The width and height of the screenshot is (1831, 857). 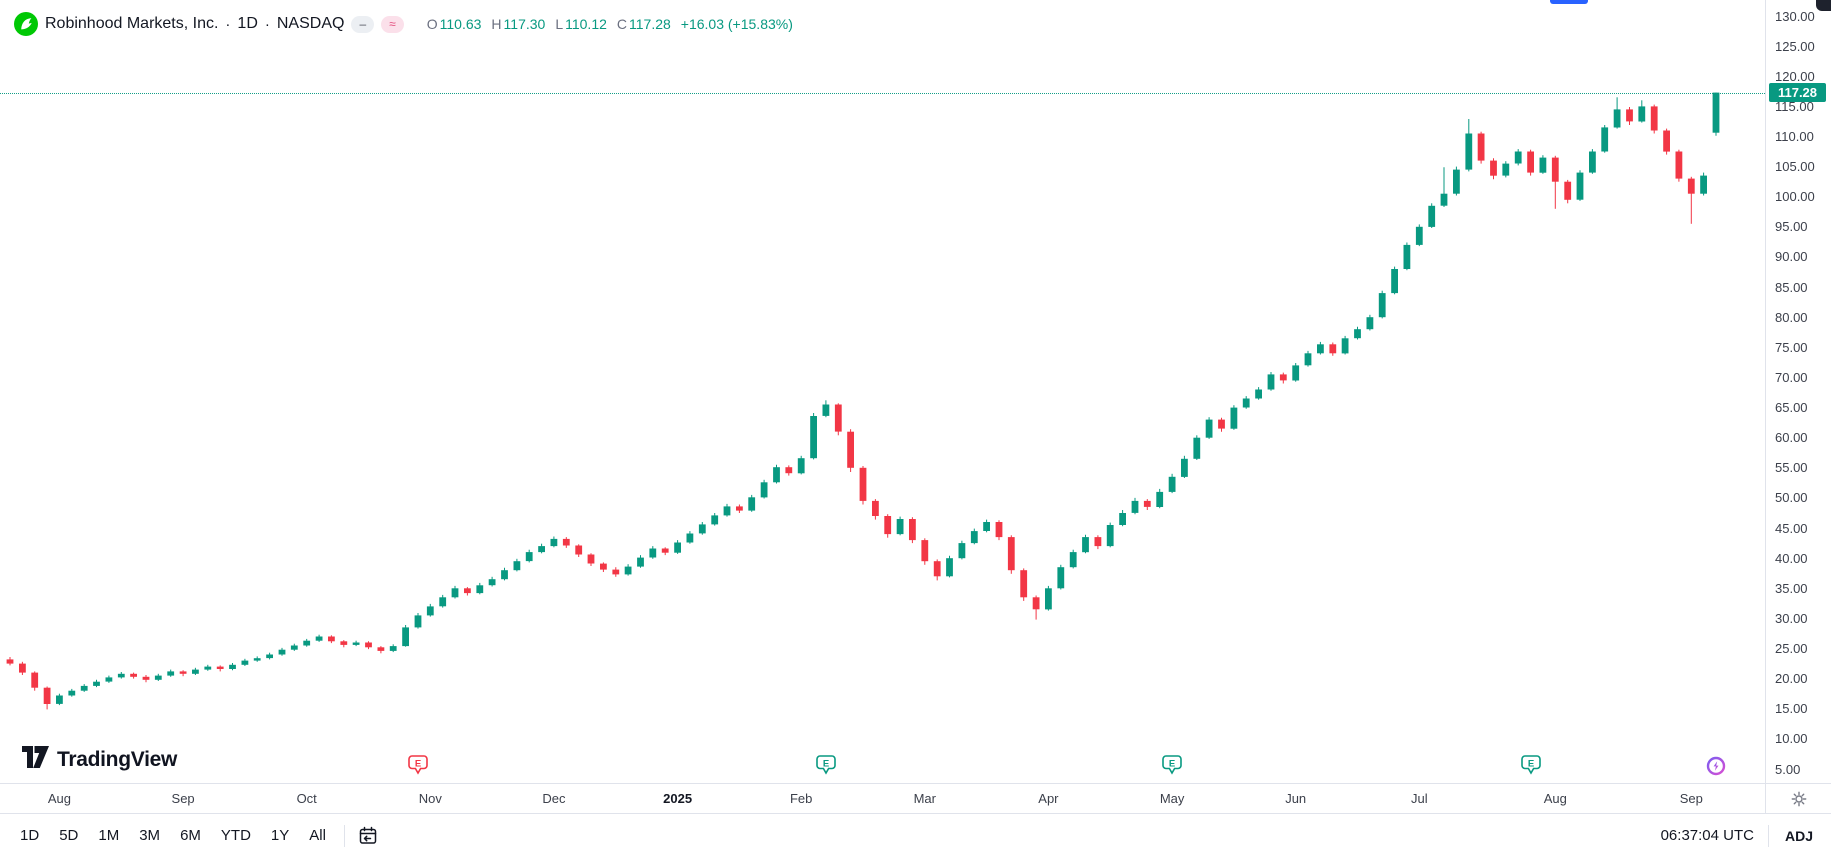 I want to click on price-axis-label: 35.00, so click(x=1791, y=588).